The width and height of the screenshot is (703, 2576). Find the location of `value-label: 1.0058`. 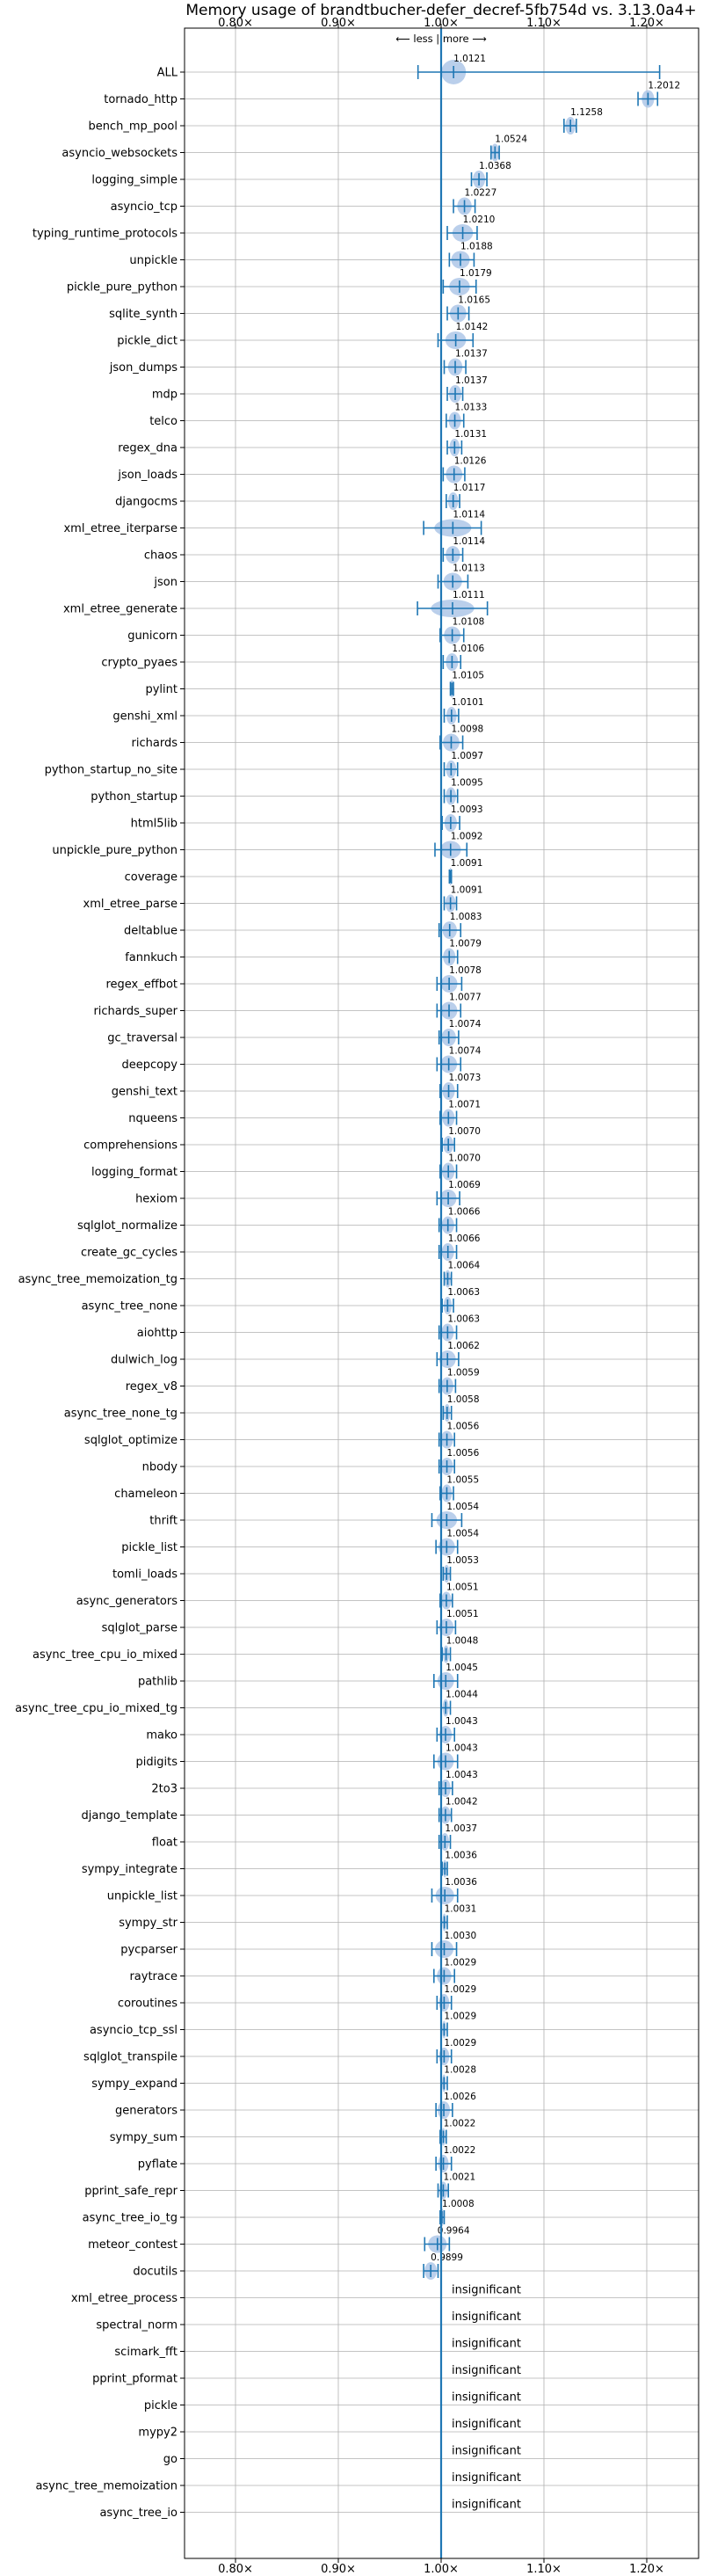

value-label: 1.0058 is located at coordinates (463, 1399).